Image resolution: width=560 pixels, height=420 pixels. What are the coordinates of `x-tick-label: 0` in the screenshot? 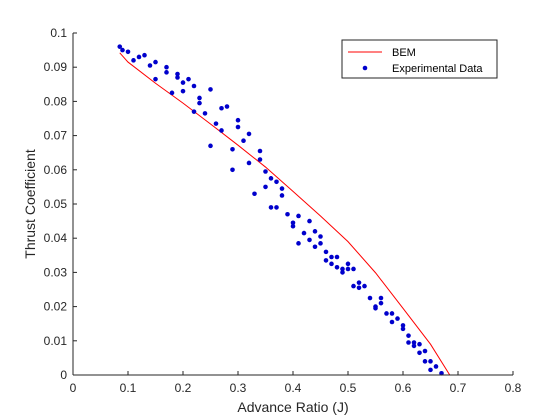 It's located at (73, 388).